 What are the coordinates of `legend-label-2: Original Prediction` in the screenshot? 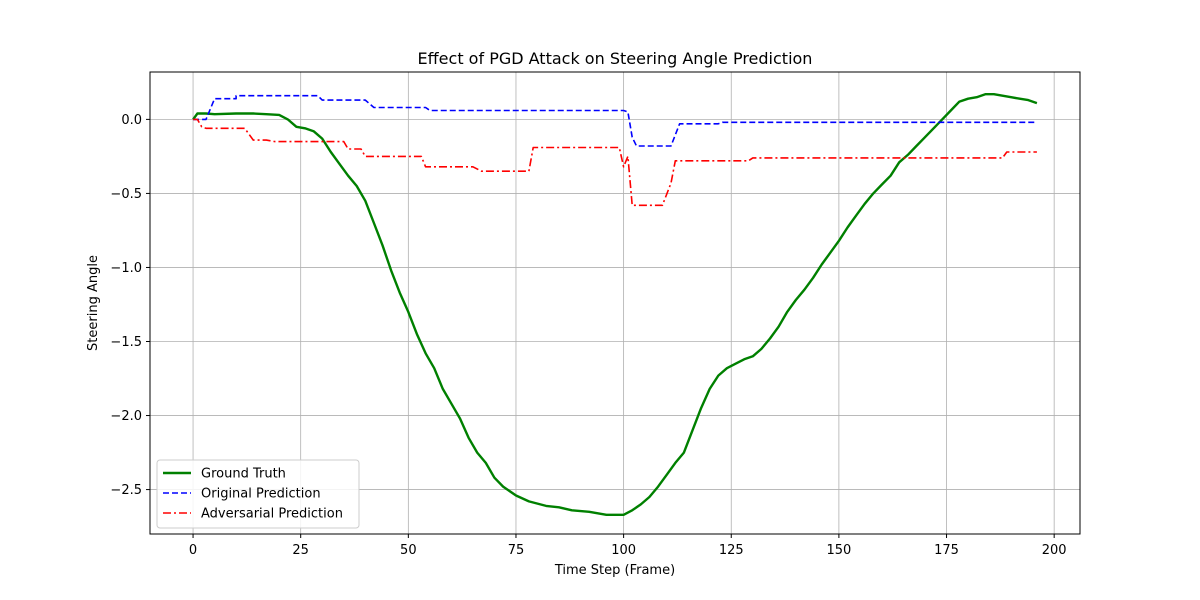 It's located at (261, 494).